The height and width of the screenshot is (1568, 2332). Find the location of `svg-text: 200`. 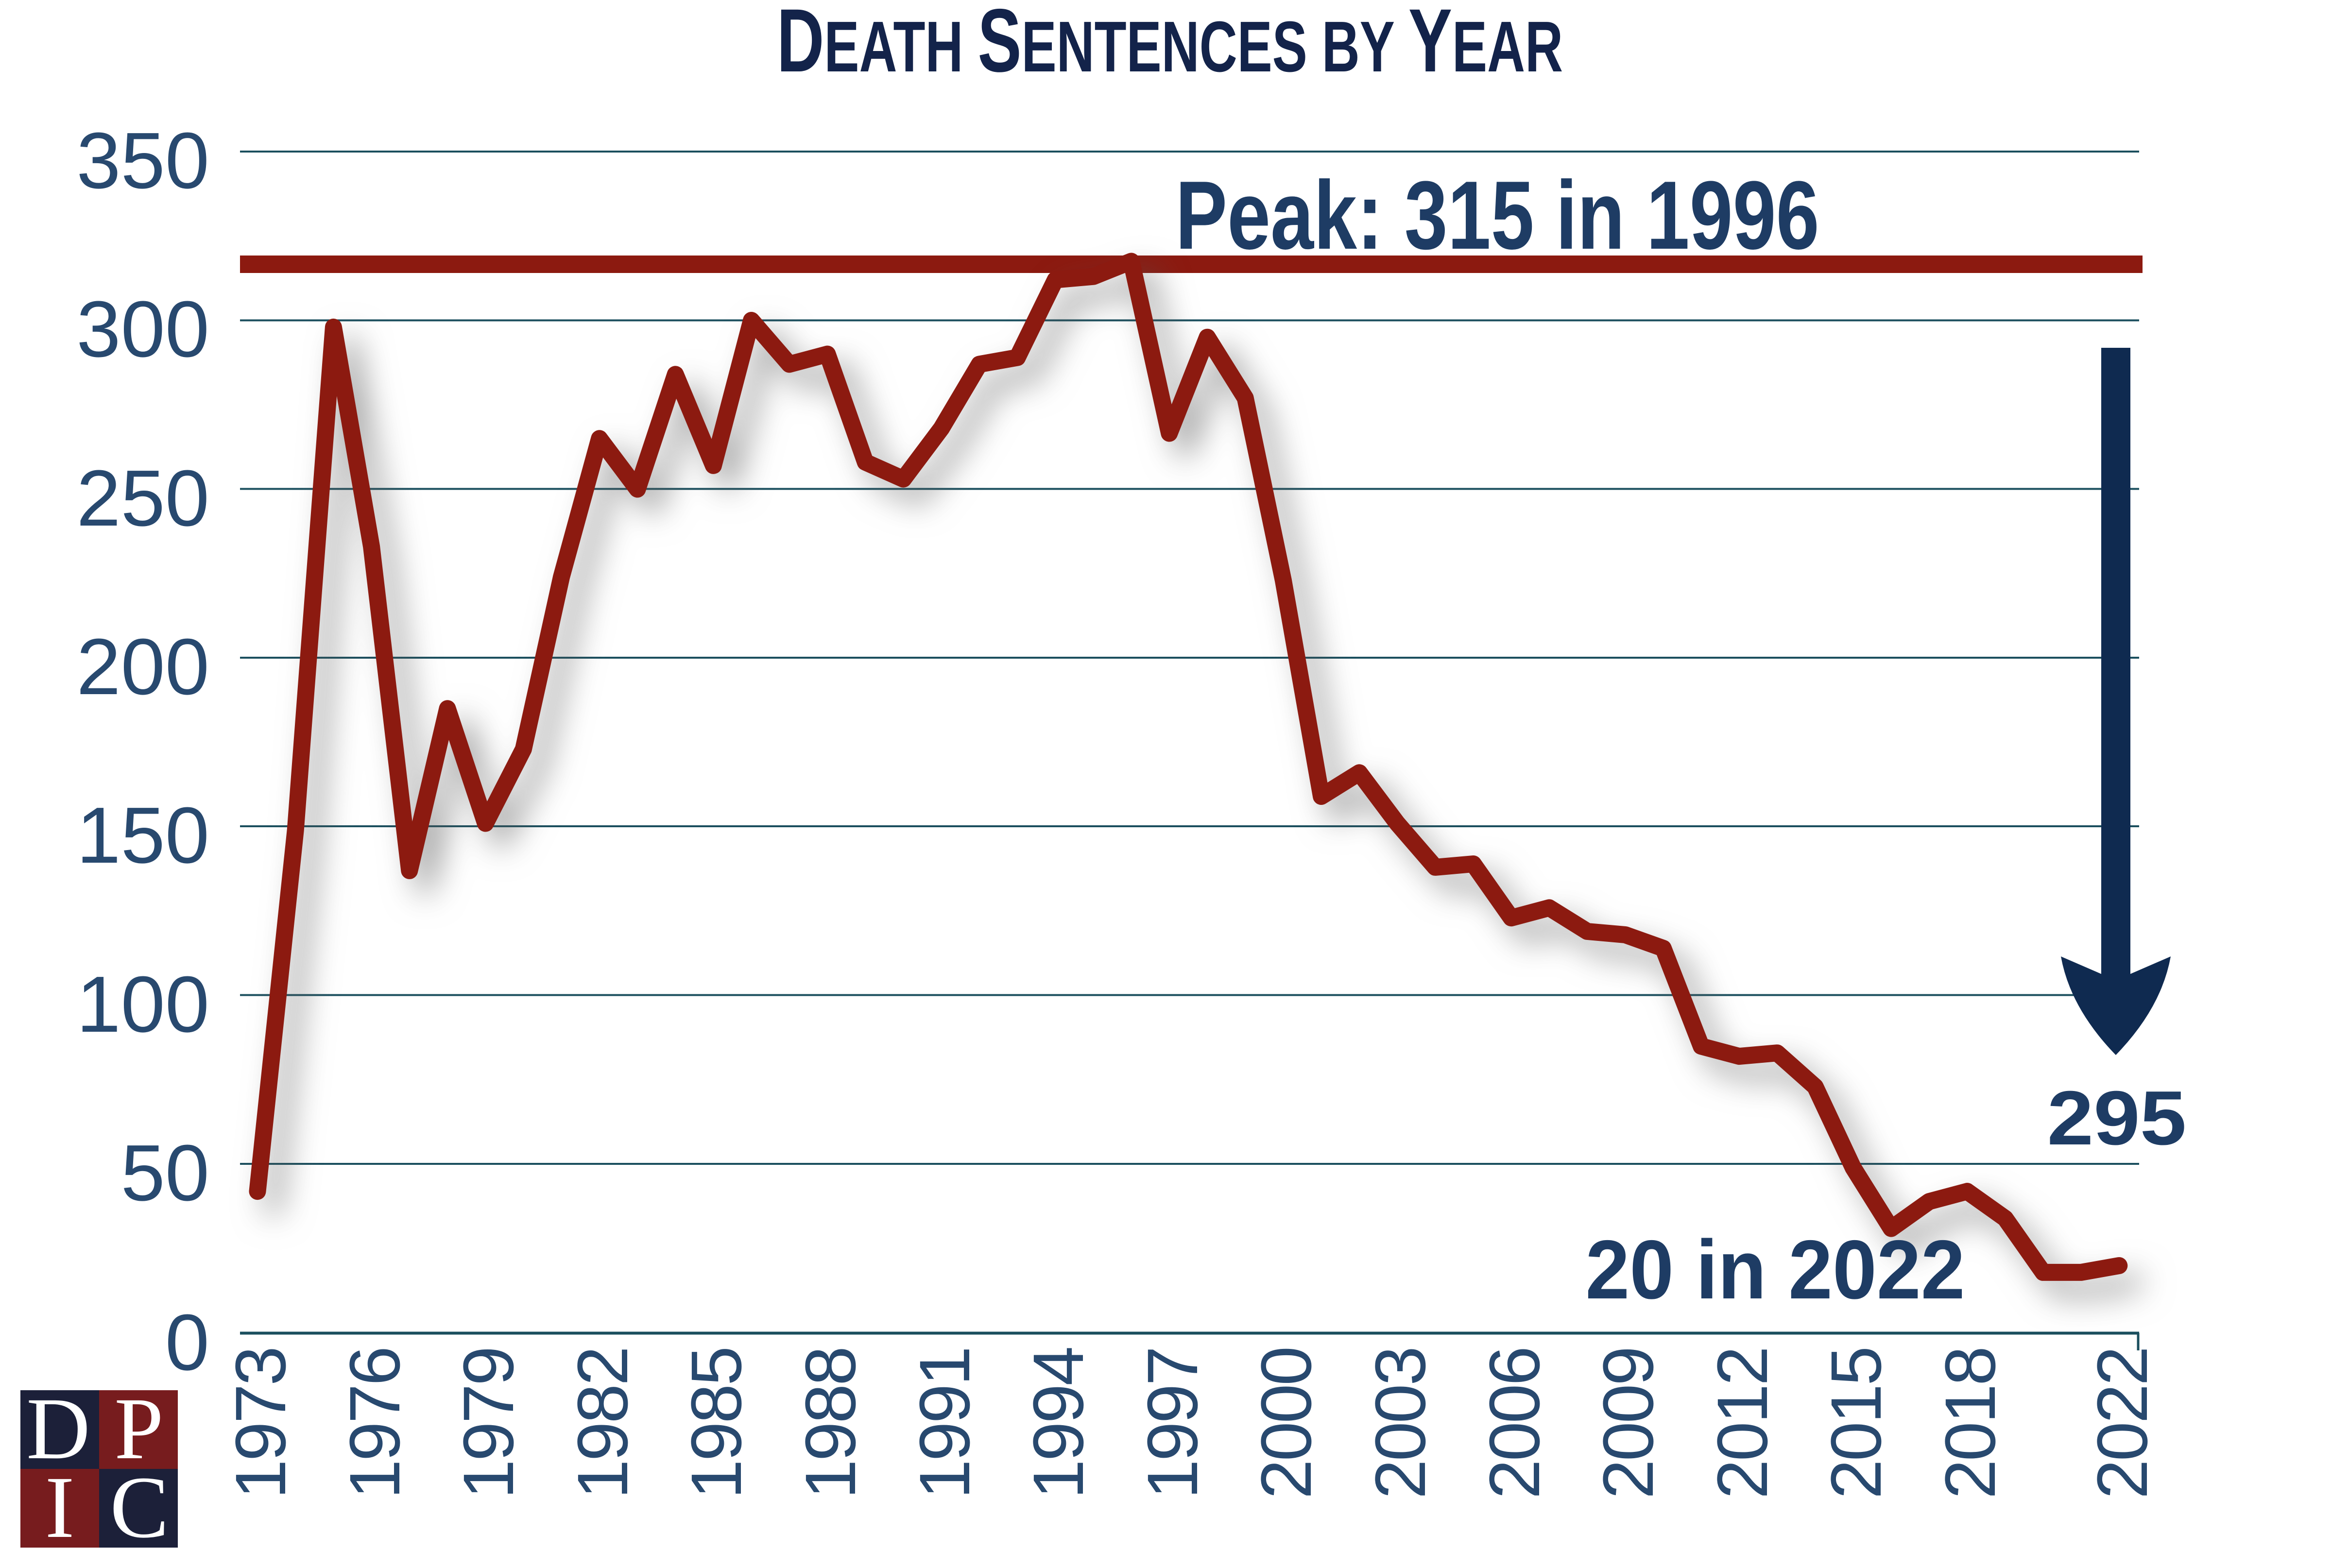

svg-text: 200 is located at coordinates (142, 666).